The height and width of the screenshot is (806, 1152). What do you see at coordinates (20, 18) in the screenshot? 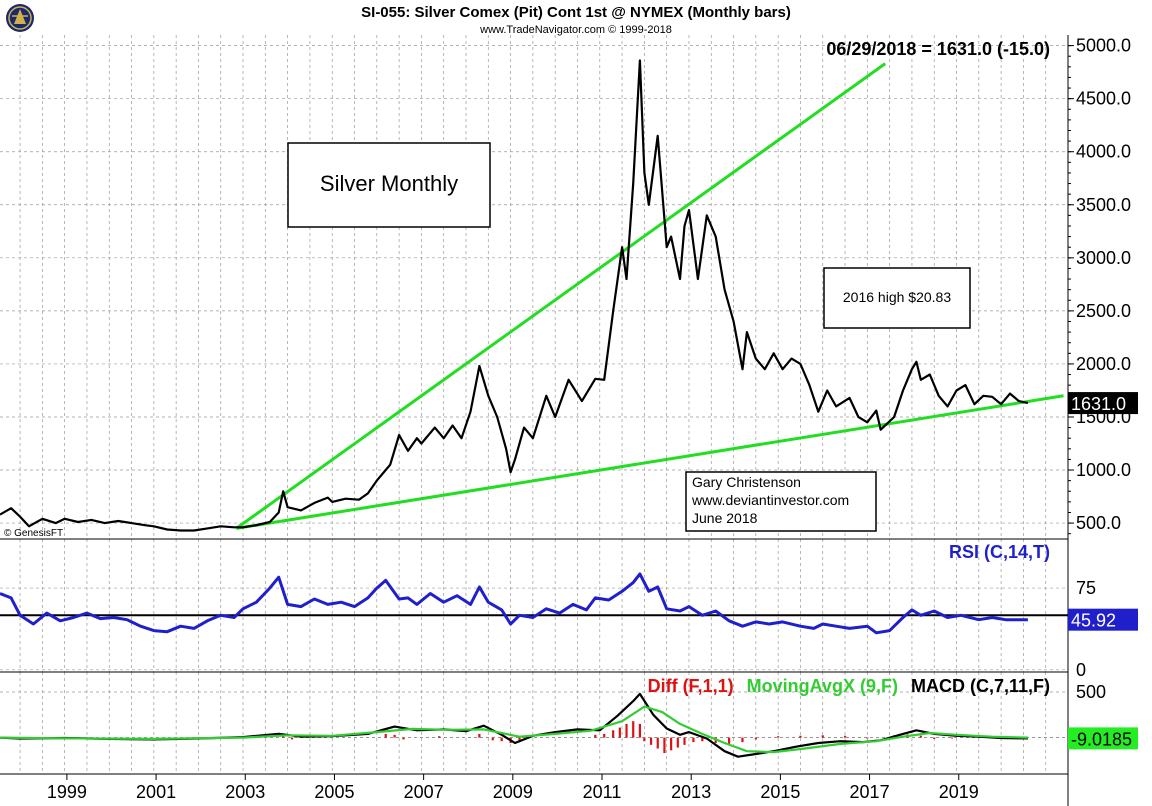
I see `trade-navigator-logo` at bounding box center [20, 18].